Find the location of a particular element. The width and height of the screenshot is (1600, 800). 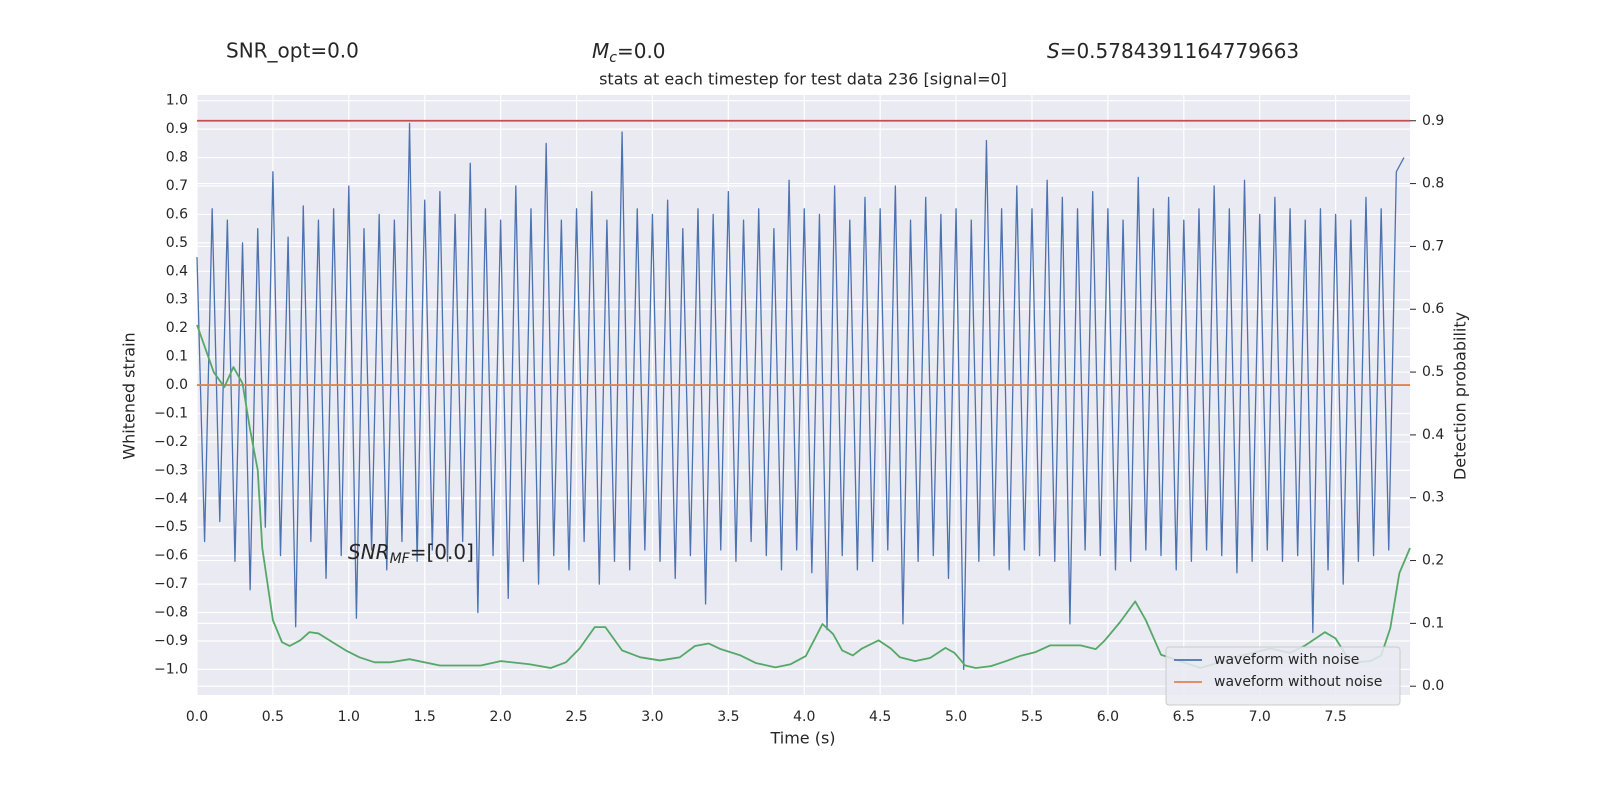

y2-tick-label: 0.7 is located at coordinates (1433, 246).